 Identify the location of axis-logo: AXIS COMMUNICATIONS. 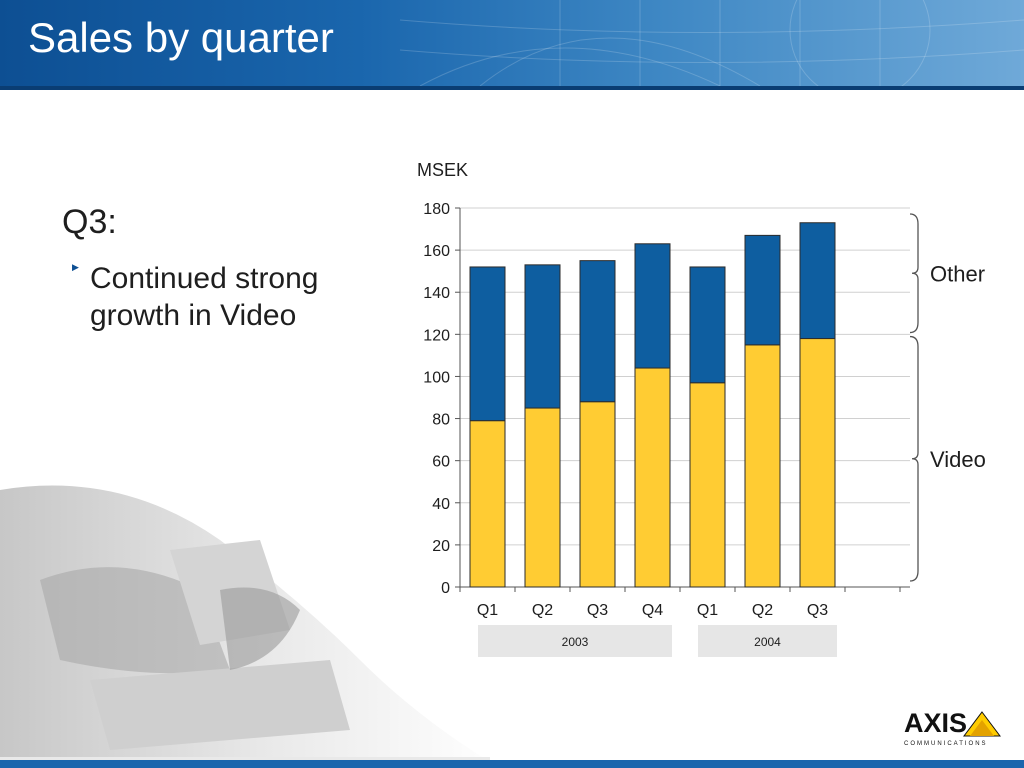
(952, 727).